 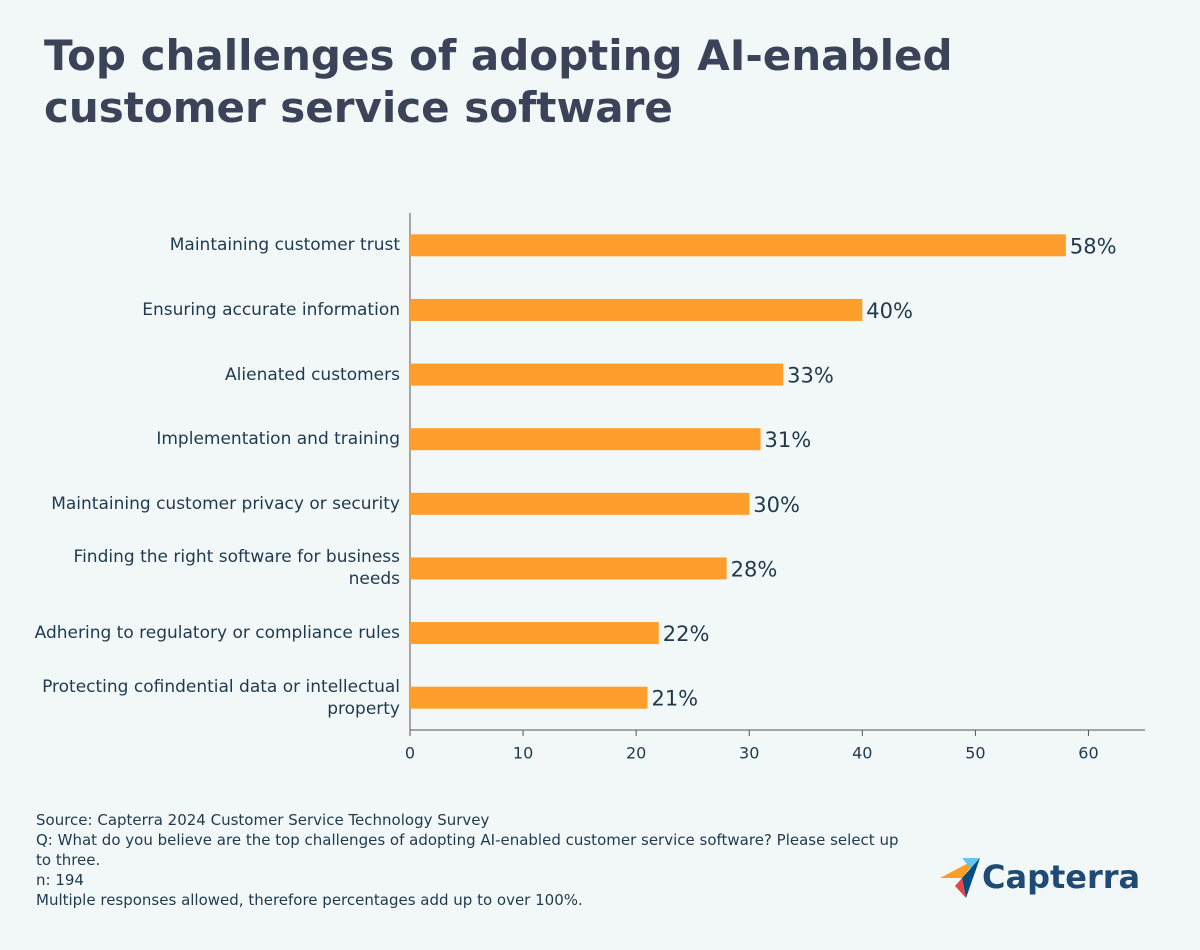 I want to click on x-tick-label: 20, so click(x=636, y=753).